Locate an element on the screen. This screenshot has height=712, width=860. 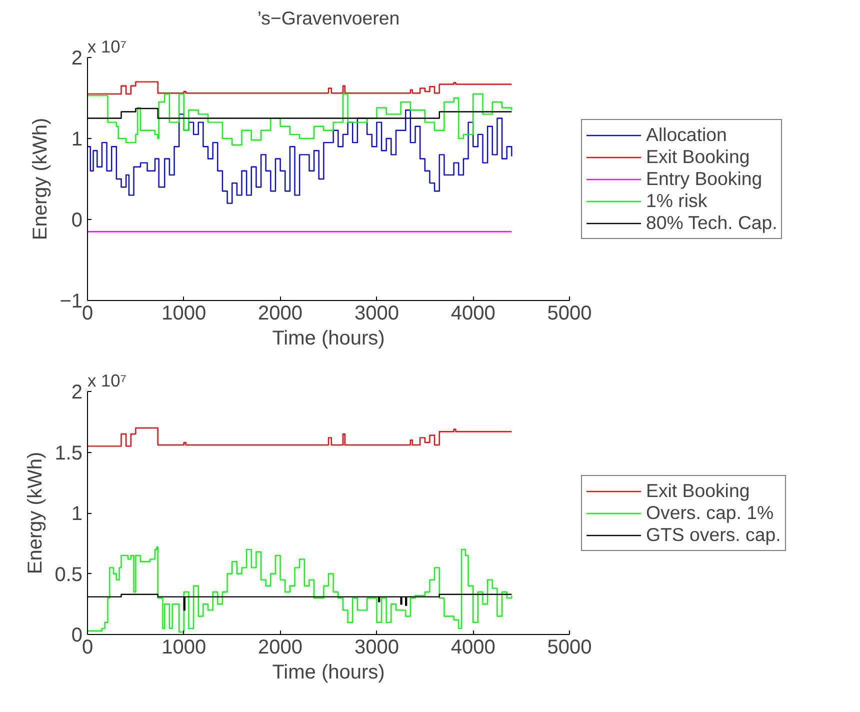
legend-label: Entry Booking is located at coordinates (704, 179).